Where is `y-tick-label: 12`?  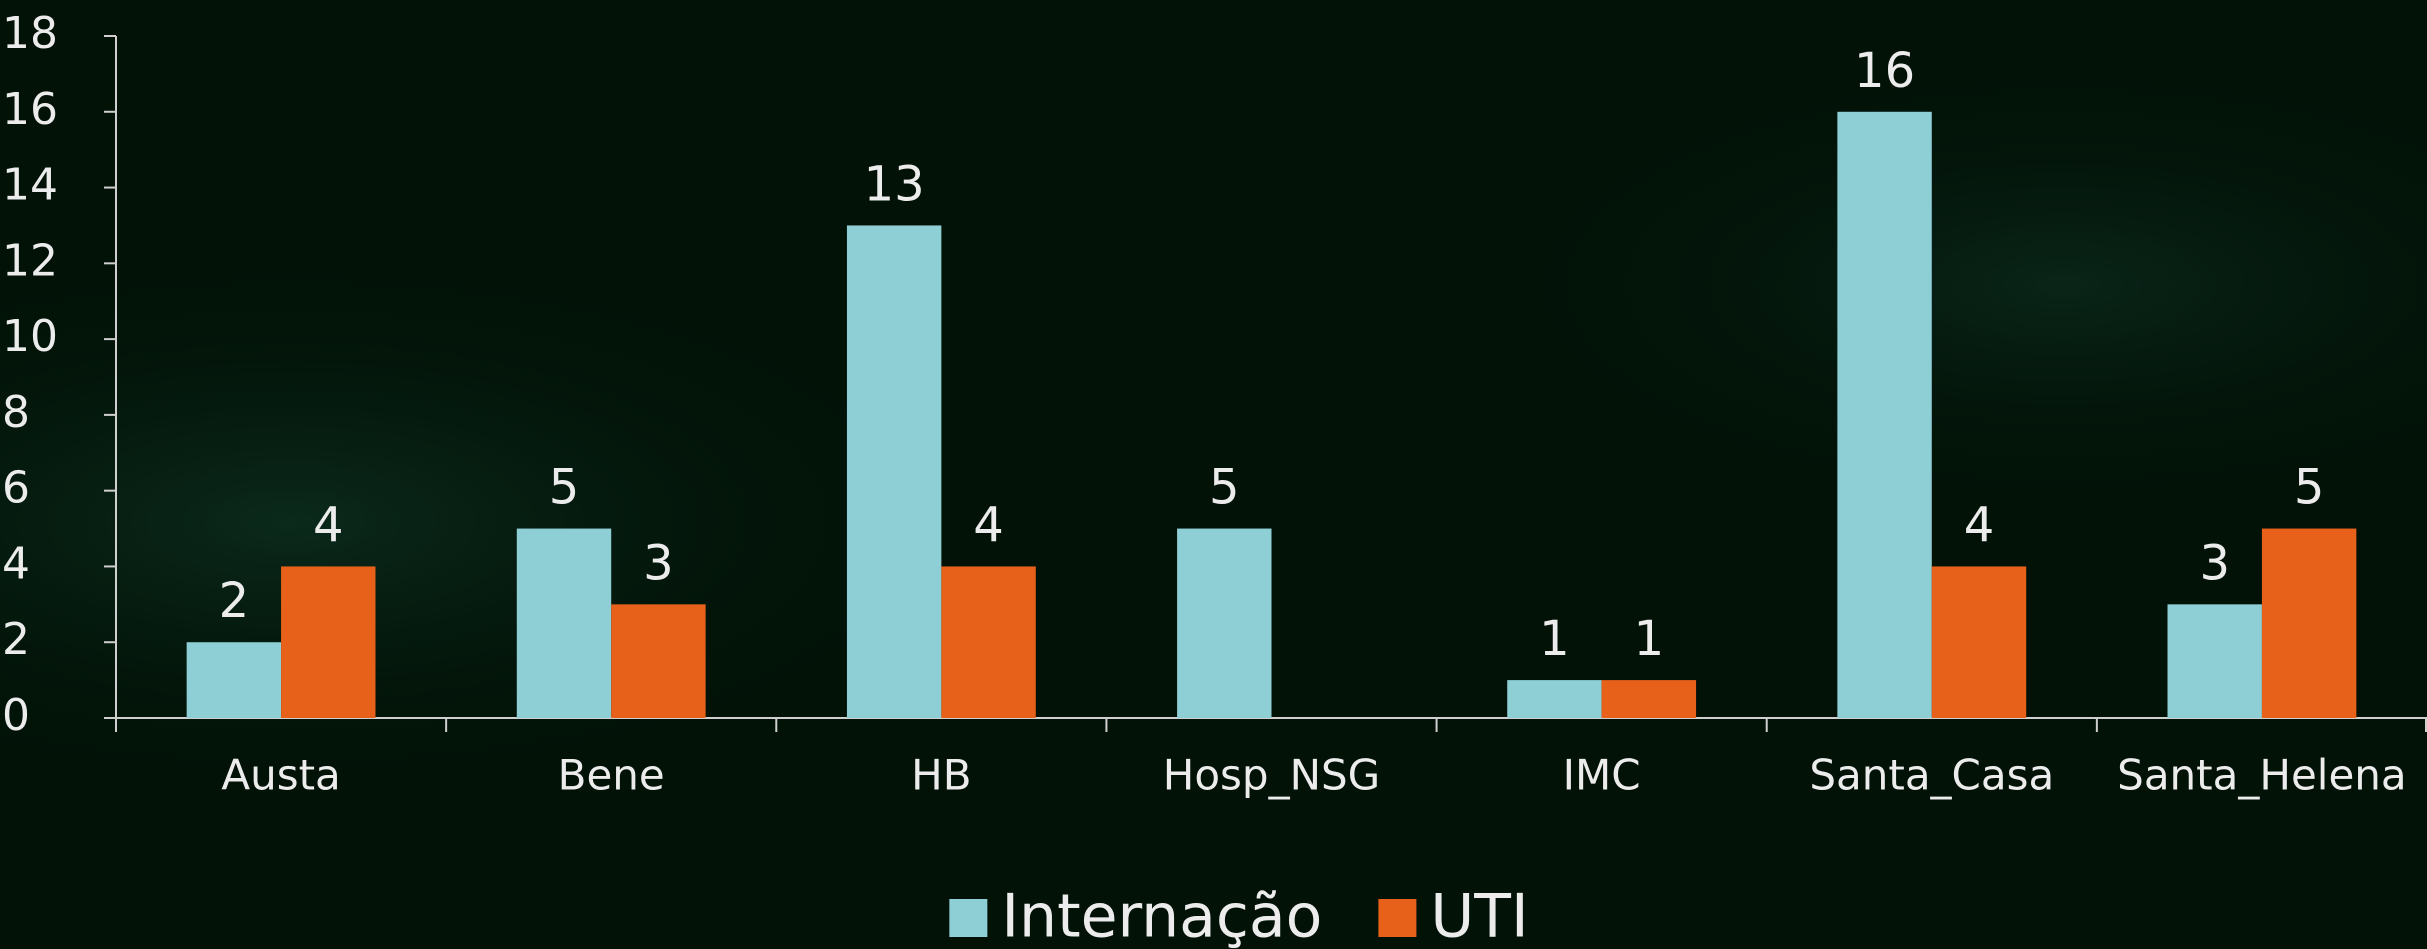 y-tick-label: 12 is located at coordinates (30, 260).